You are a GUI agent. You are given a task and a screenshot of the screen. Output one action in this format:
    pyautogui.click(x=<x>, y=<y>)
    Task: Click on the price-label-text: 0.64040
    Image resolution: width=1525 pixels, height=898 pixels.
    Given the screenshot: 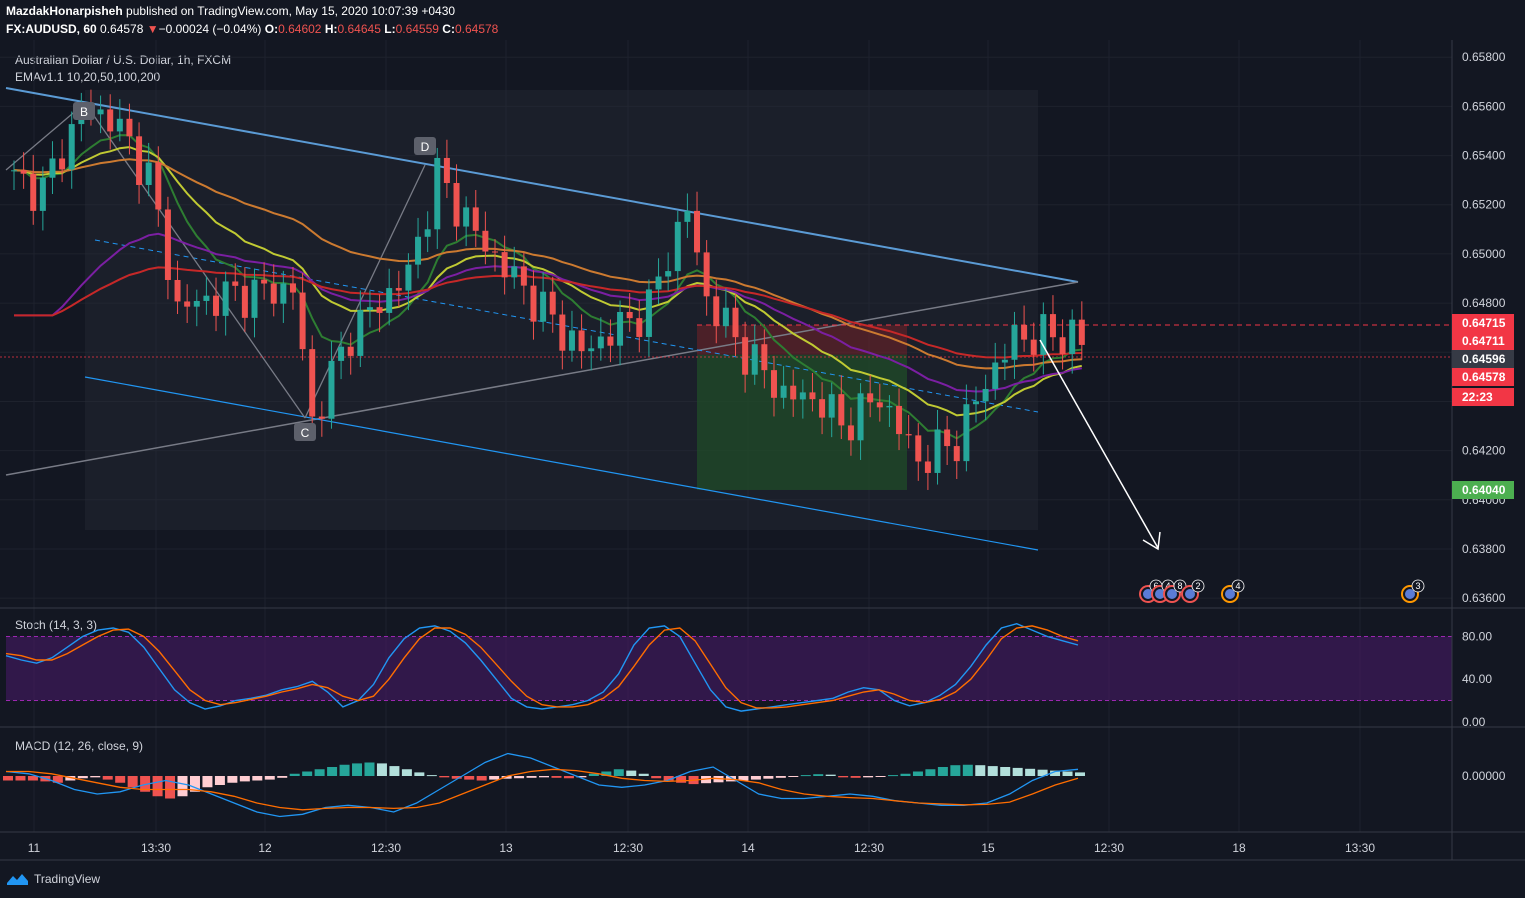 What is the action you would take?
    pyautogui.click(x=1484, y=490)
    